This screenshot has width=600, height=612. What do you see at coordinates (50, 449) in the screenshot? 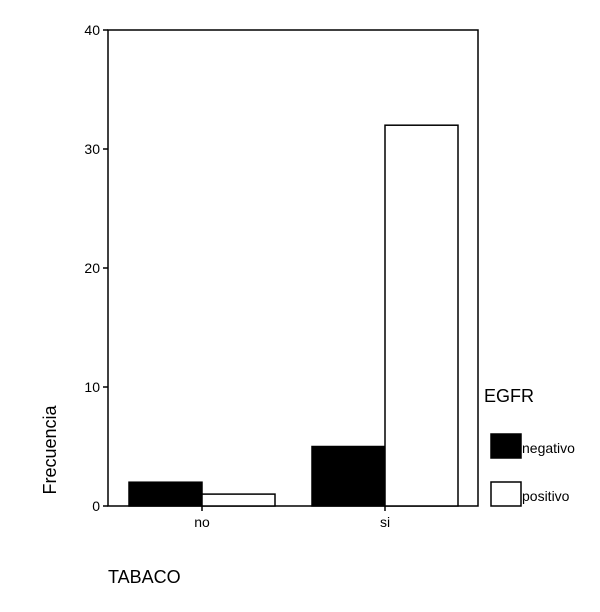
I see `y-axis-title: Frecuencia` at bounding box center [50, 449].